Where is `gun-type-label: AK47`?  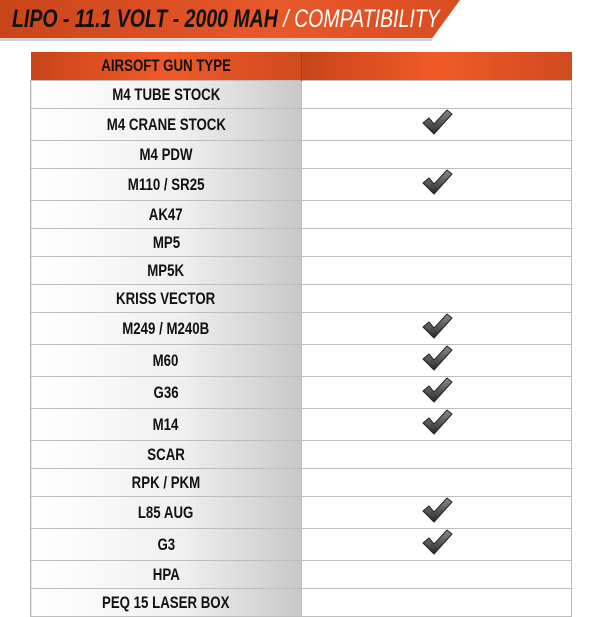
gun-type-label: AK47 is located at coordinates (166, 214).